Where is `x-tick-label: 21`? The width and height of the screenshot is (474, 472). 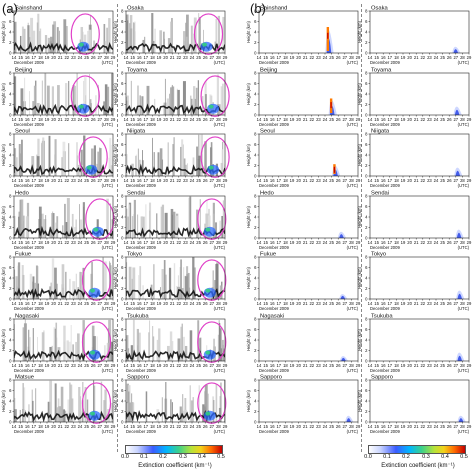 x-tick-label: 21 is located at coordinates (172, 57).